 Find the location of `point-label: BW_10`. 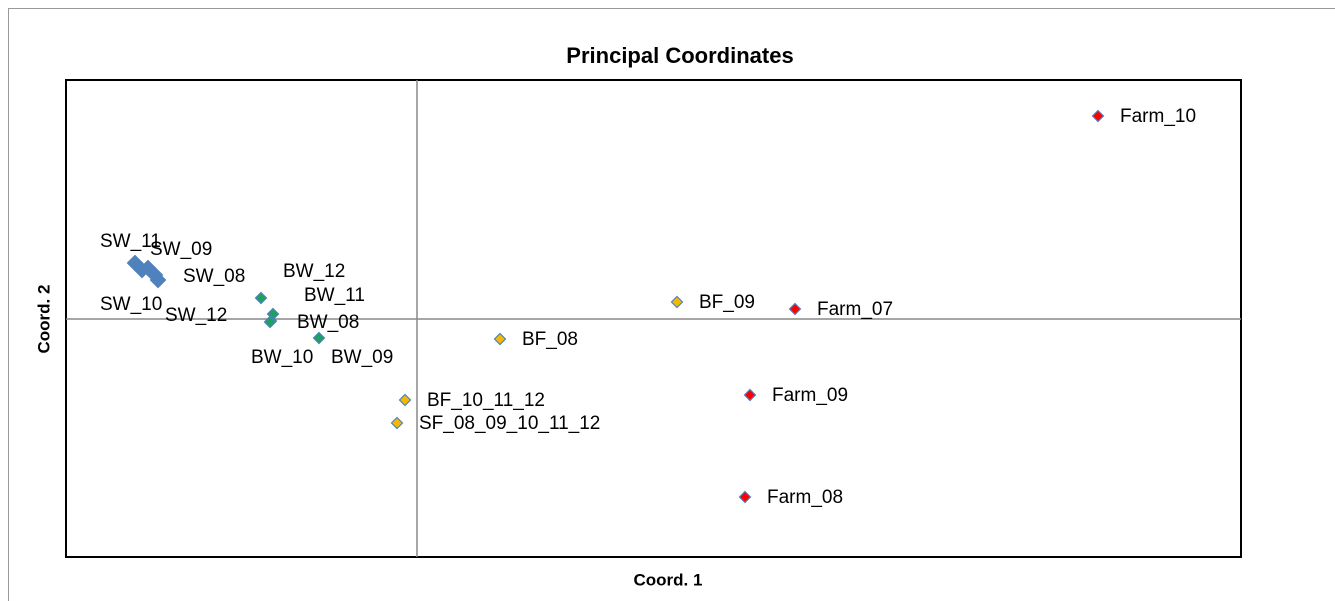

point-label: BW_10 is located at coordinates (282, 357).